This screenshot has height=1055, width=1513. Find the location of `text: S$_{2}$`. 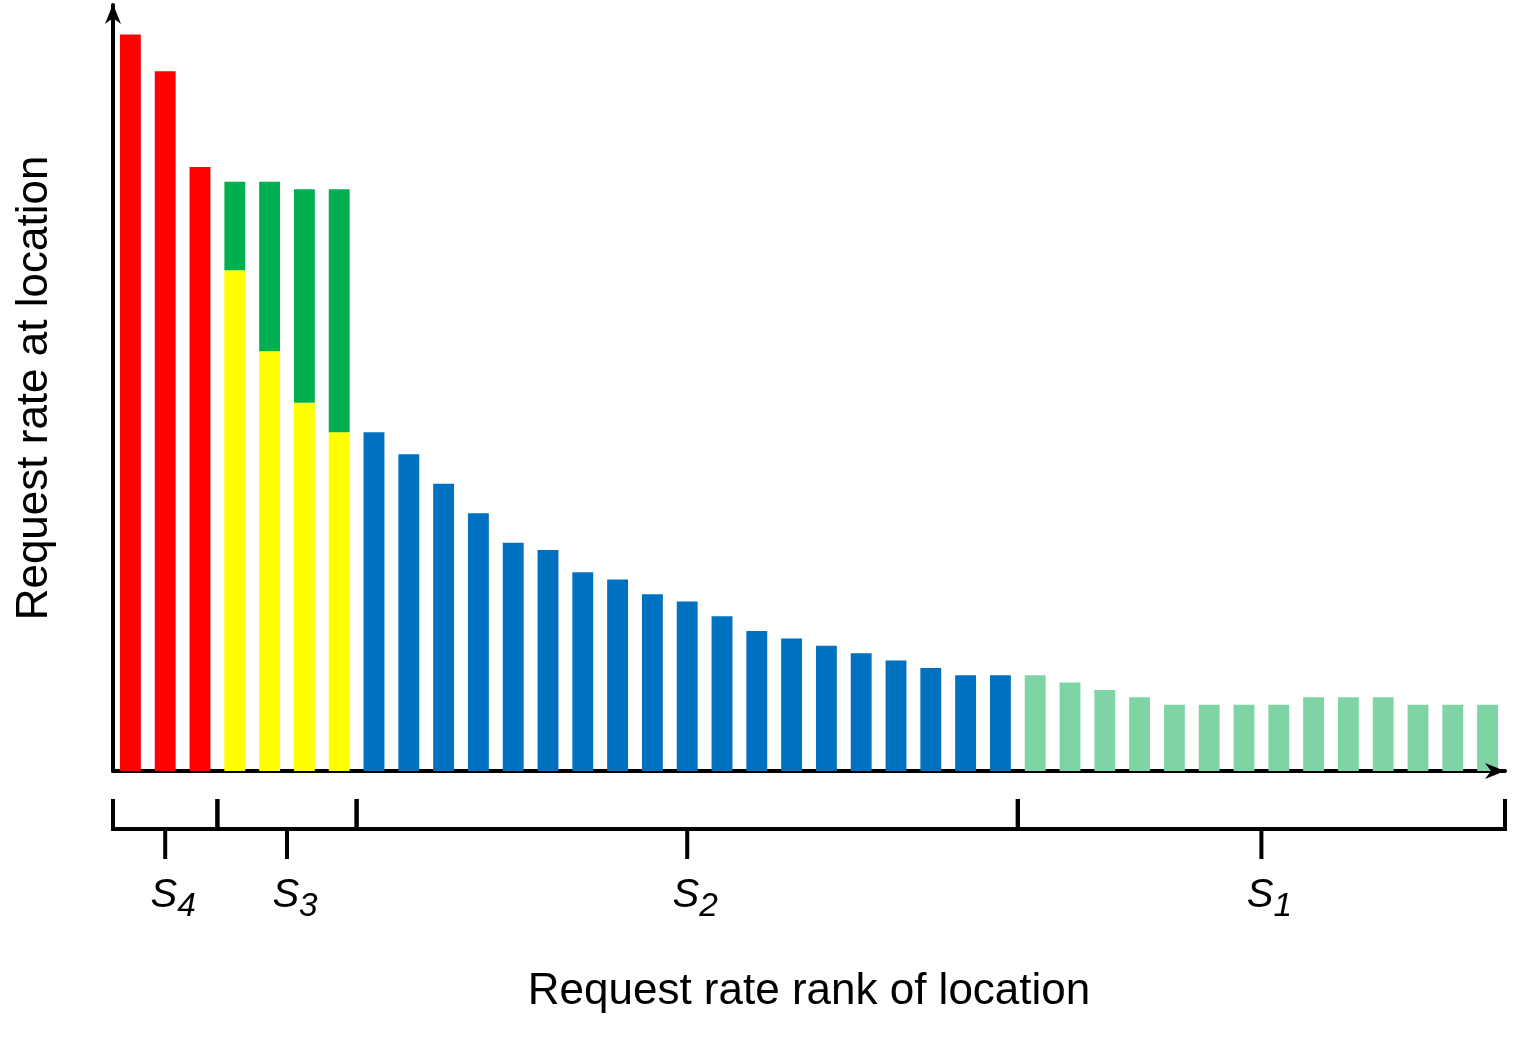

text: S$_{2}$ is located at coordinates (695, 897).